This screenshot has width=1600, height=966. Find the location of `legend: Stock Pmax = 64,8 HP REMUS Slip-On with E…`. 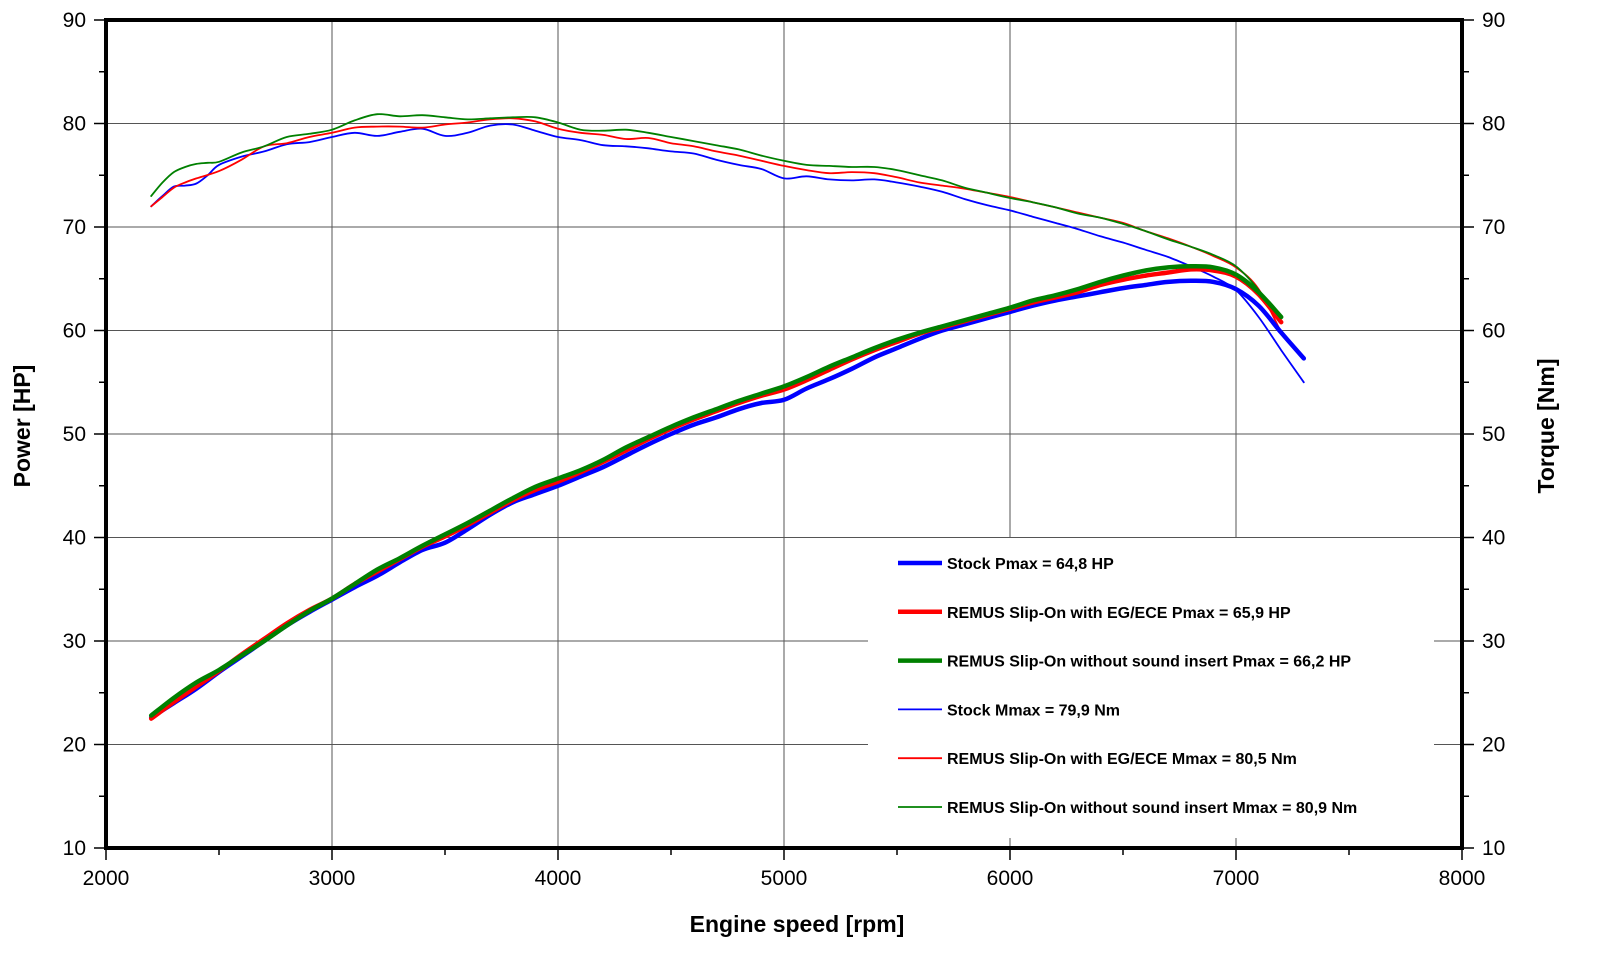

legend: Stock Pmax = 64,8 HP REMUS Slip-On with E… is located at coordinates (1151, 688).